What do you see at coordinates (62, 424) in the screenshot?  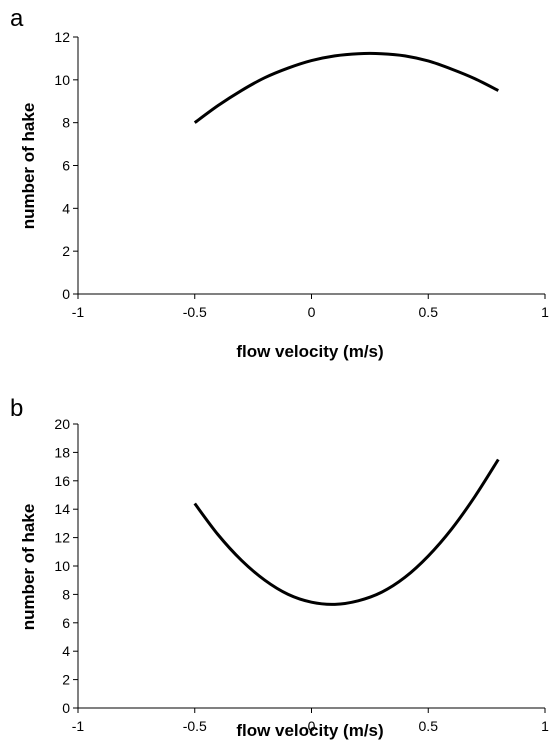 I see `panel-b-y-tick-label: 20` at bounding box center [62, 424].